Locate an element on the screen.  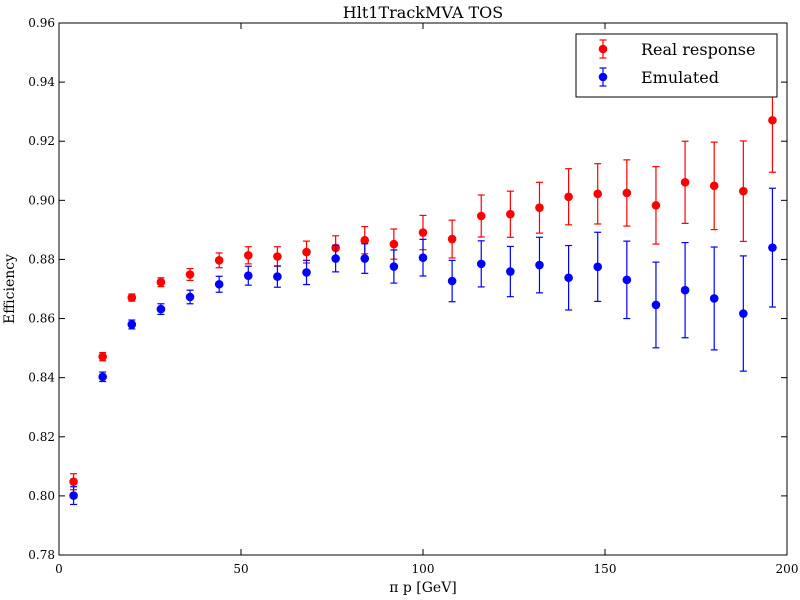
x-tick-label: 150 is located at coordinates (605, 569).